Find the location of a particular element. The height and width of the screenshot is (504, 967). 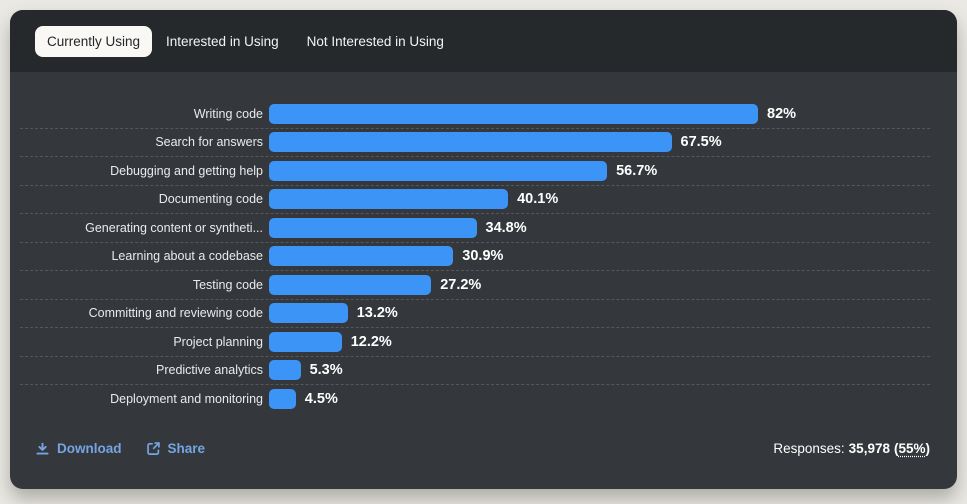

bar-value-label: 5.3% is located at coordinates (326, 370).